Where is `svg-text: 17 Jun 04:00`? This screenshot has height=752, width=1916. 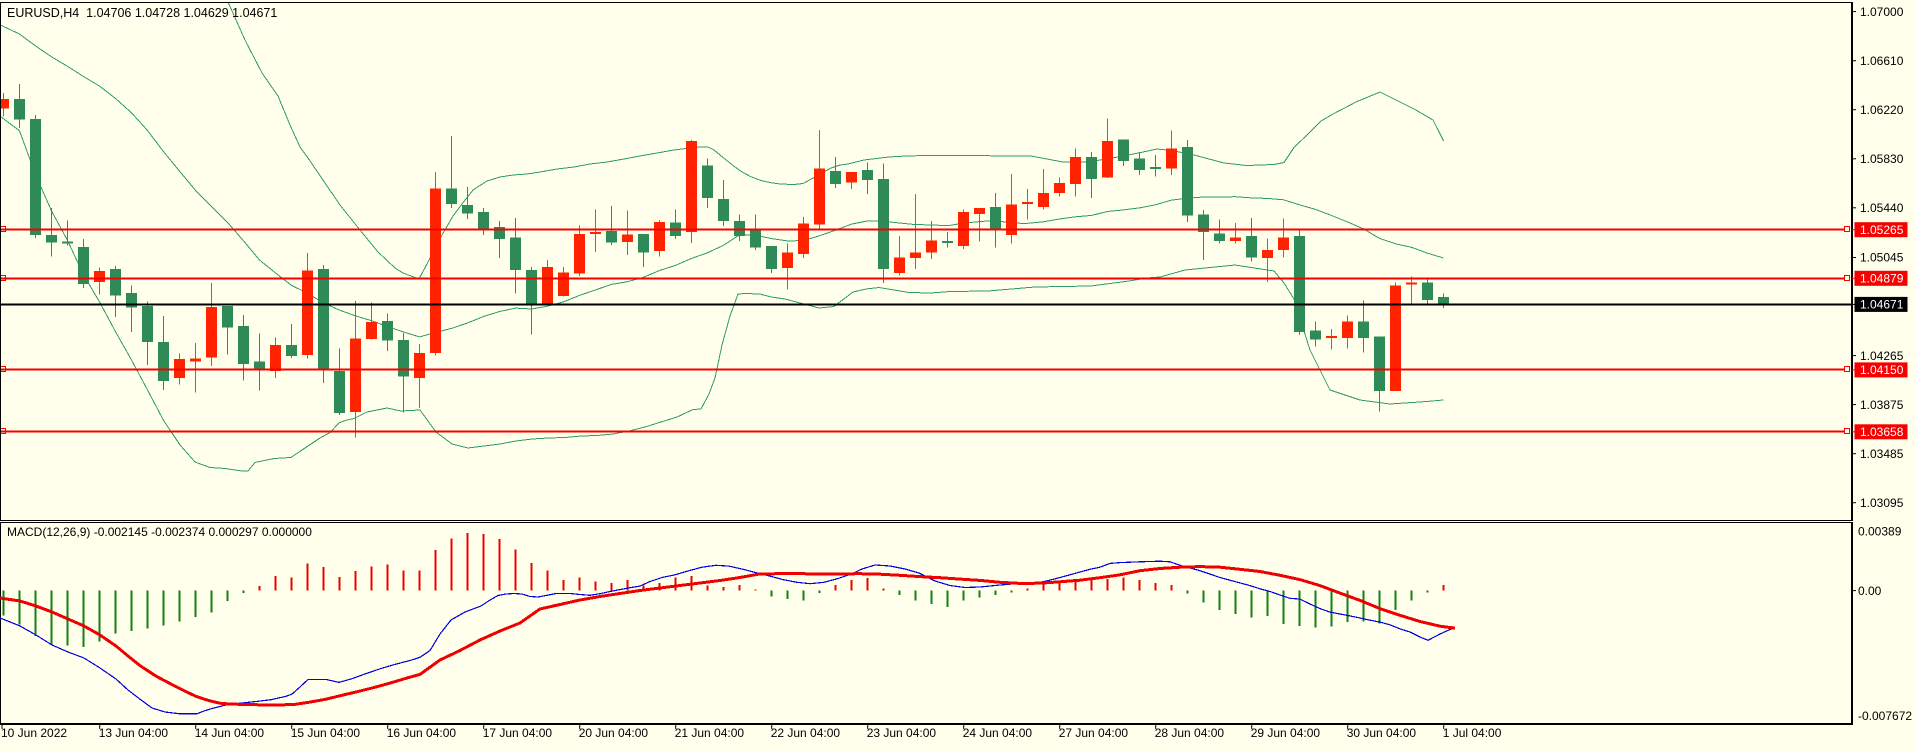
svg-text: 17 Jun 04:00 is located at coordinates (518, 733).